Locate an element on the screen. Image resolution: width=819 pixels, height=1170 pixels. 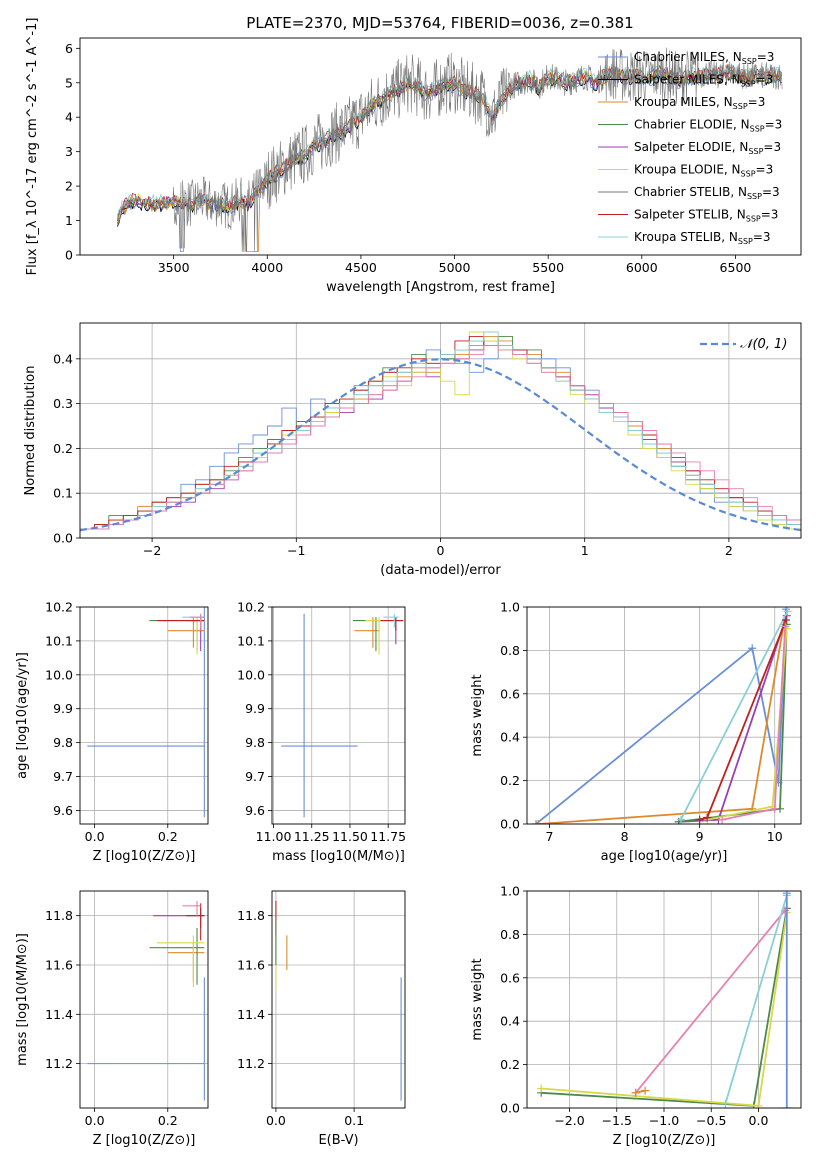
x-tick-label: 0 is located at coordinates (441, 550).